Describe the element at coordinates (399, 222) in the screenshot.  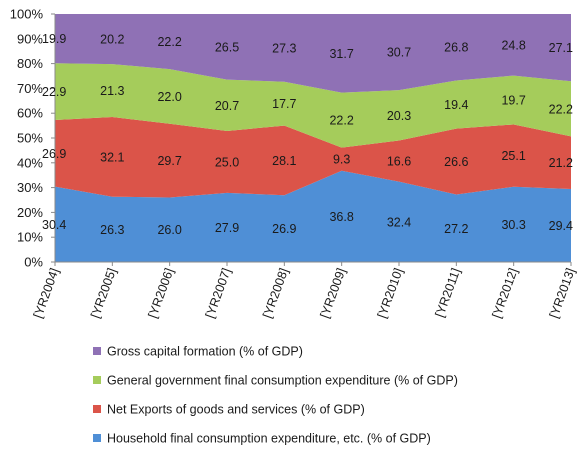
I see `data-label: 32.4` at that location.